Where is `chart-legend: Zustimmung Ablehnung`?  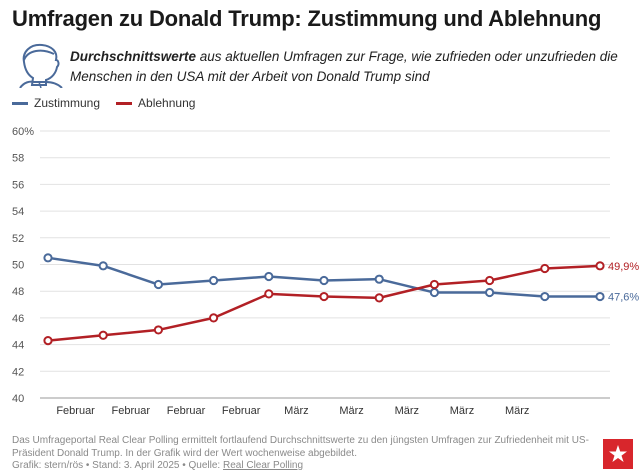
chart-legend: Zustimmung Ablehnung is located at coordinates (103, 103).